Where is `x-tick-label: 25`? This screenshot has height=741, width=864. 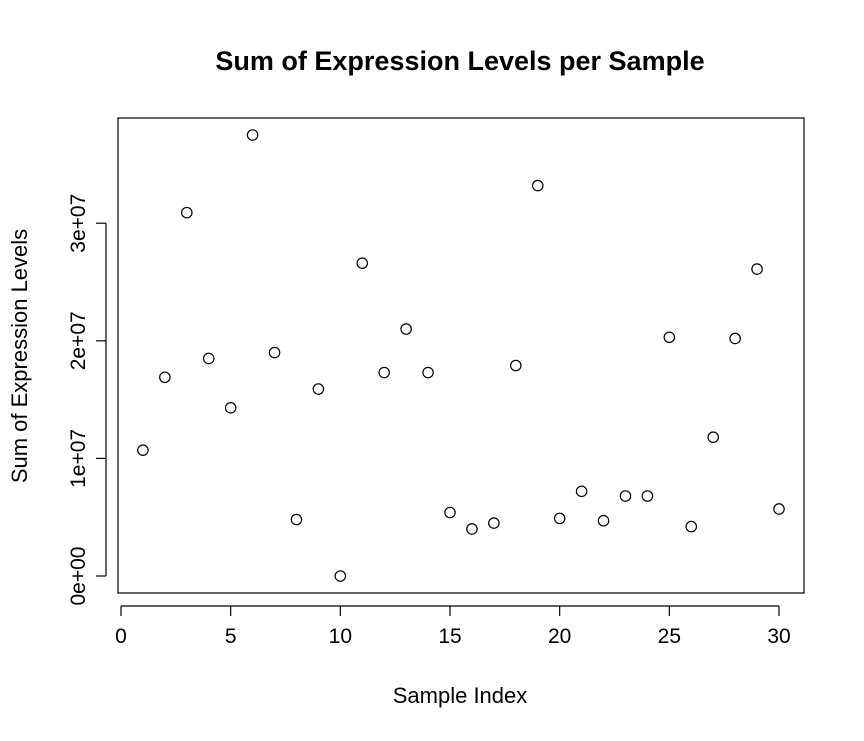
x-tick-label: 25 is located at coordinates (669, 636).